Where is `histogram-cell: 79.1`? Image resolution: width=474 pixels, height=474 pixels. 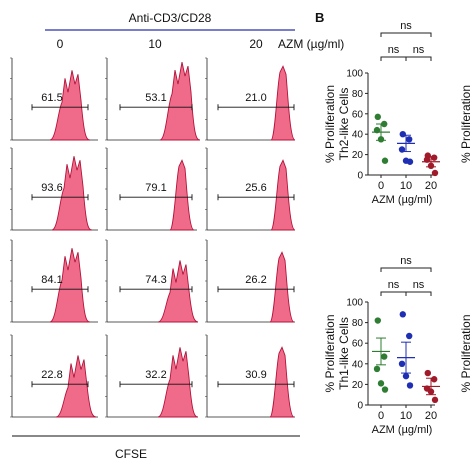 histogram-cell: 79.1 is located at coordinates (151, 189).